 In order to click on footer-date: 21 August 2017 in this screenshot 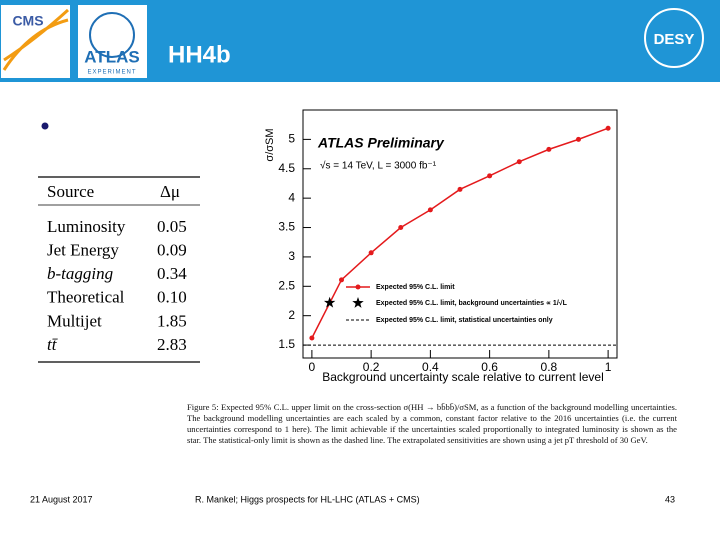, I will do `click(61, 499)`.